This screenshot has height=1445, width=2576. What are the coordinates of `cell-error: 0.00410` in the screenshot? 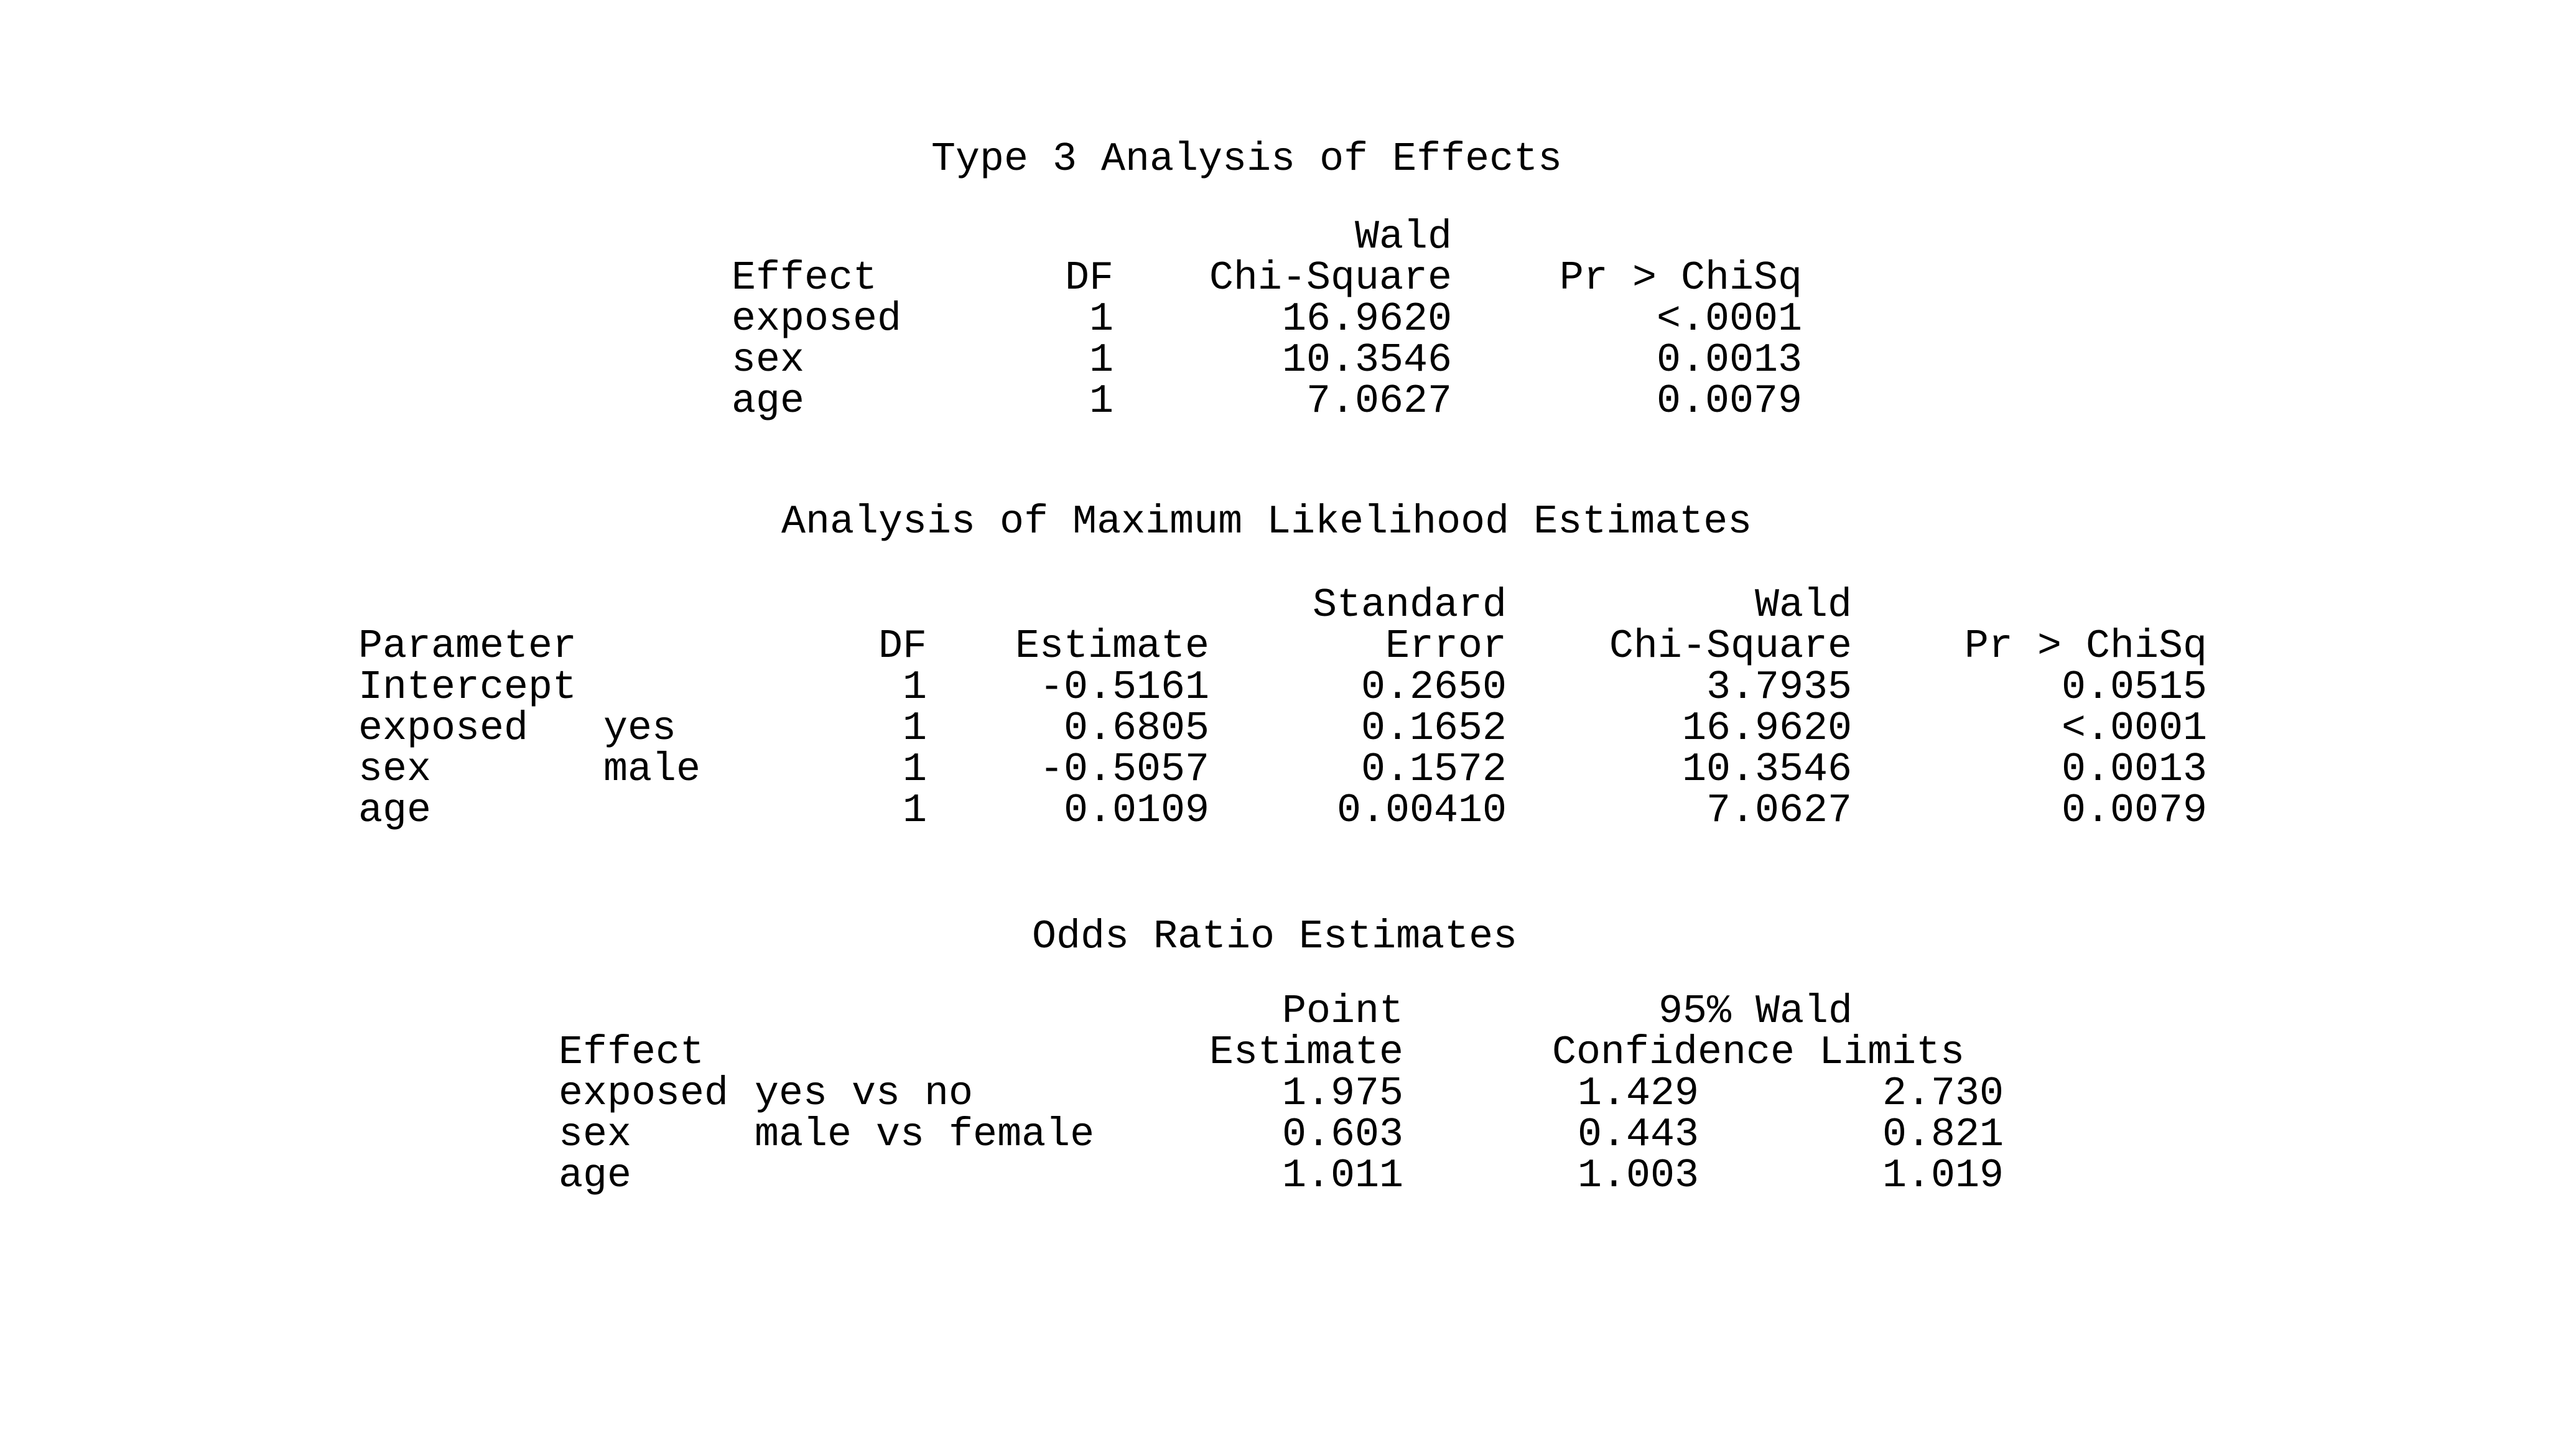 It's located at (1421, 811).